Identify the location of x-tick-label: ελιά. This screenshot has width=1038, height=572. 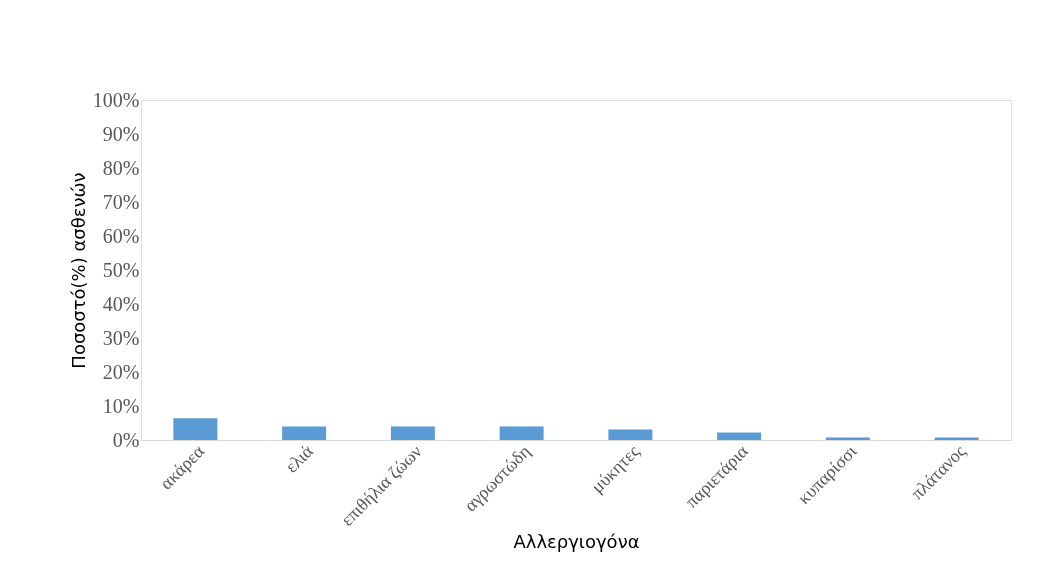
(299, 458).